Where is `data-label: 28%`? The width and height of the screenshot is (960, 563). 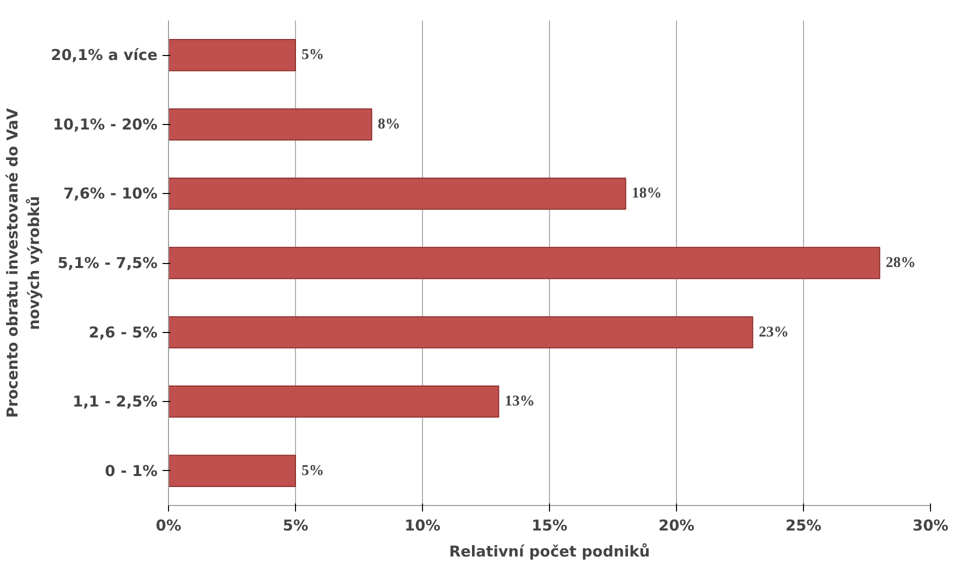 data-label: 28% is located at coordinates (901, 263).